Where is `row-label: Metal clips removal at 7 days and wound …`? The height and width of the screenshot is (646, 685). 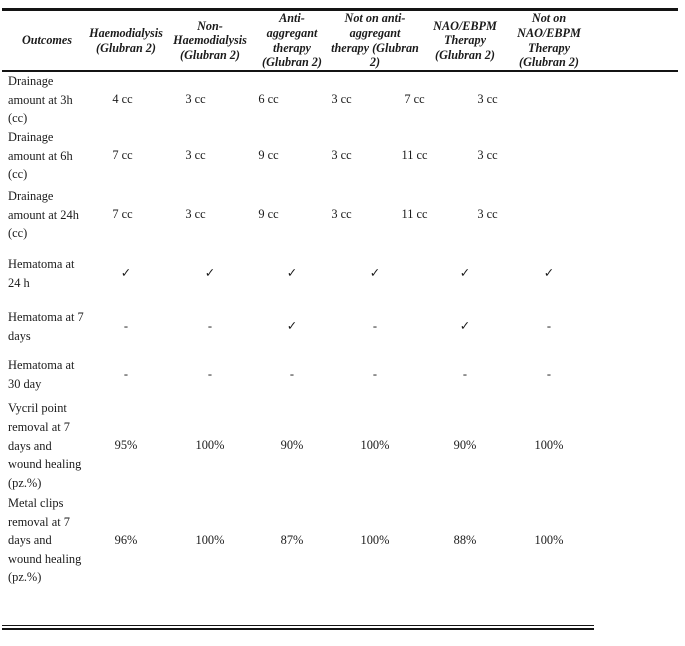 row-label: Metal clips removal at 7 days and wound … is located at coordinates (45, 540).